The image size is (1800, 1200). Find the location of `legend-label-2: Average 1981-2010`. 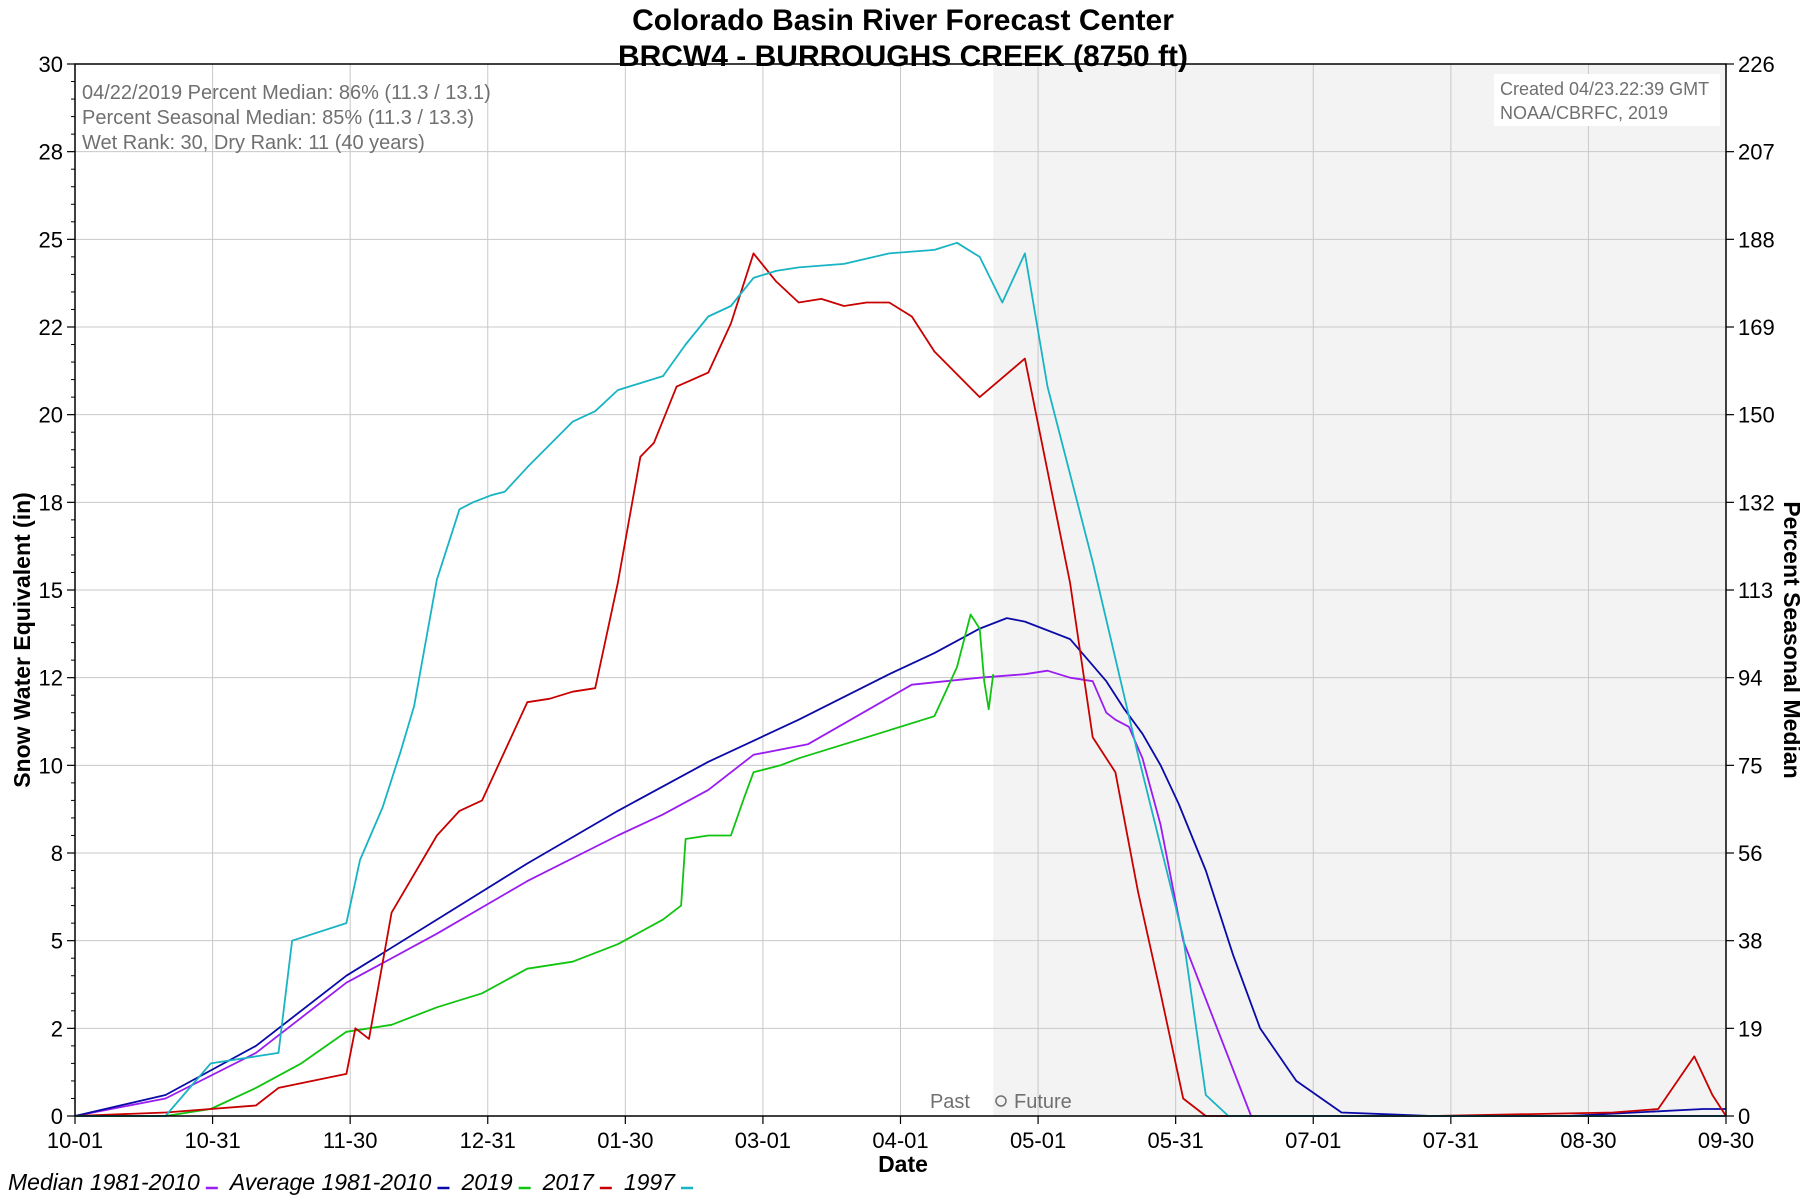

legend-label-2: Average 1981-2010 is located at coordinates (330, 1182).